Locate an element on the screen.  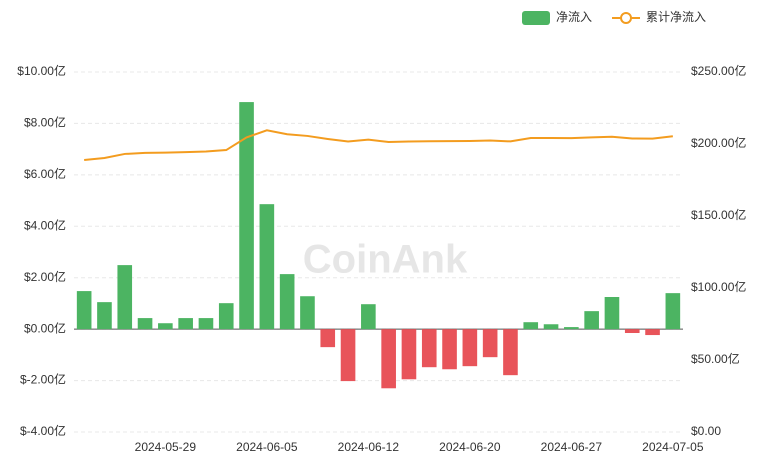
x-tick-label: 2024-07-05 is located at coordinates (673, 447).